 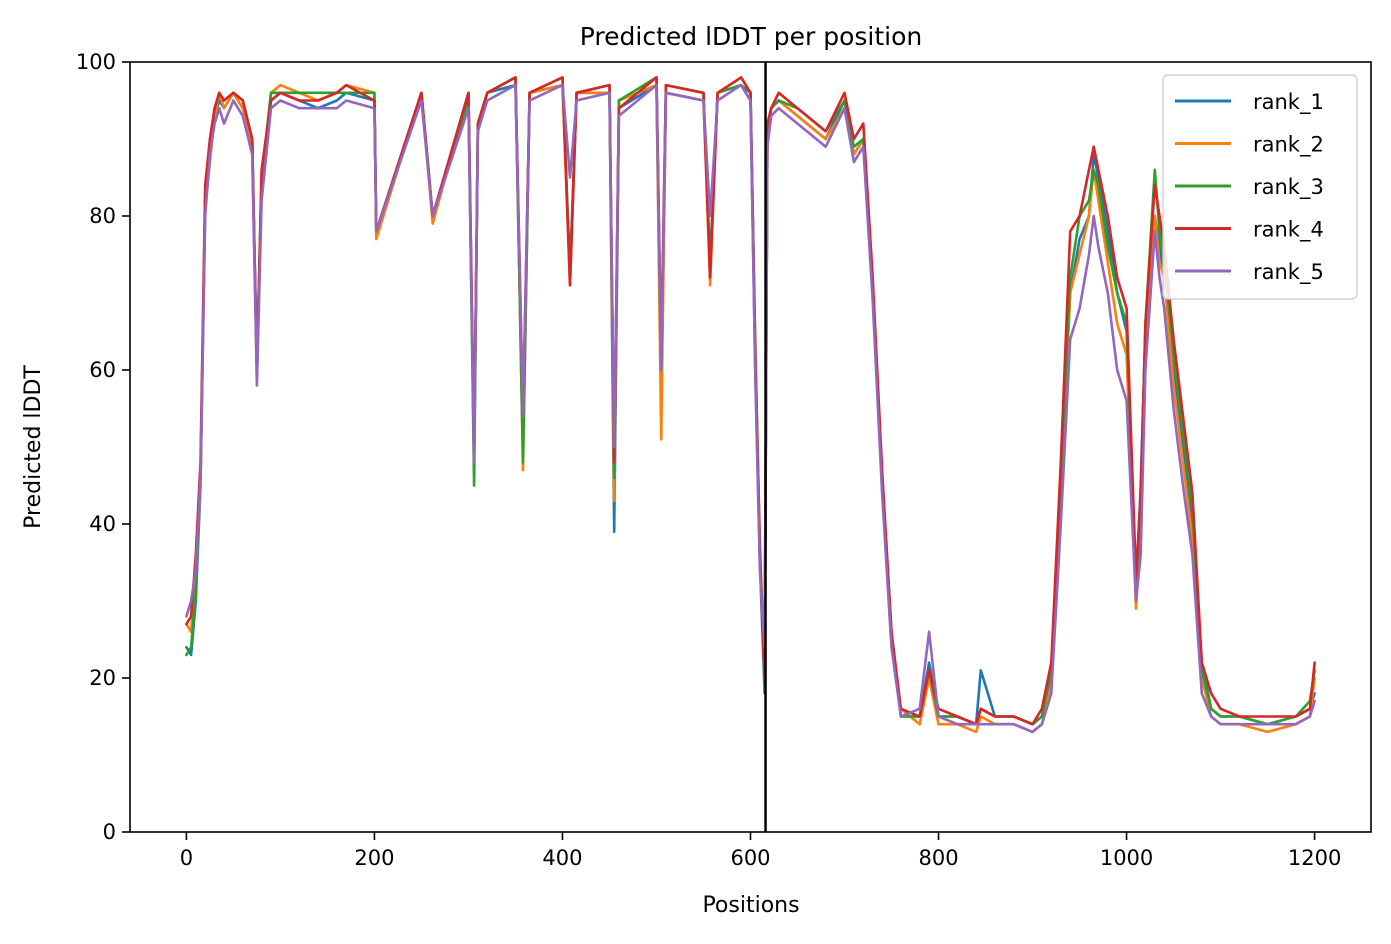 I want to click on x-tick-label: 0, so click(x=186, y=858).